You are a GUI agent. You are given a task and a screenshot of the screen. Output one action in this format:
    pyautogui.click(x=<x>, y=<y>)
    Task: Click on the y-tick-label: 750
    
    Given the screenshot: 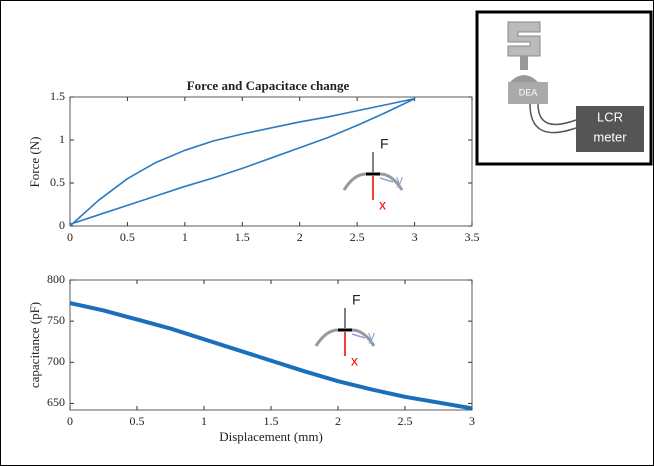 What is the action you would take?
    pyautogui.click(x=56, y=320)
    